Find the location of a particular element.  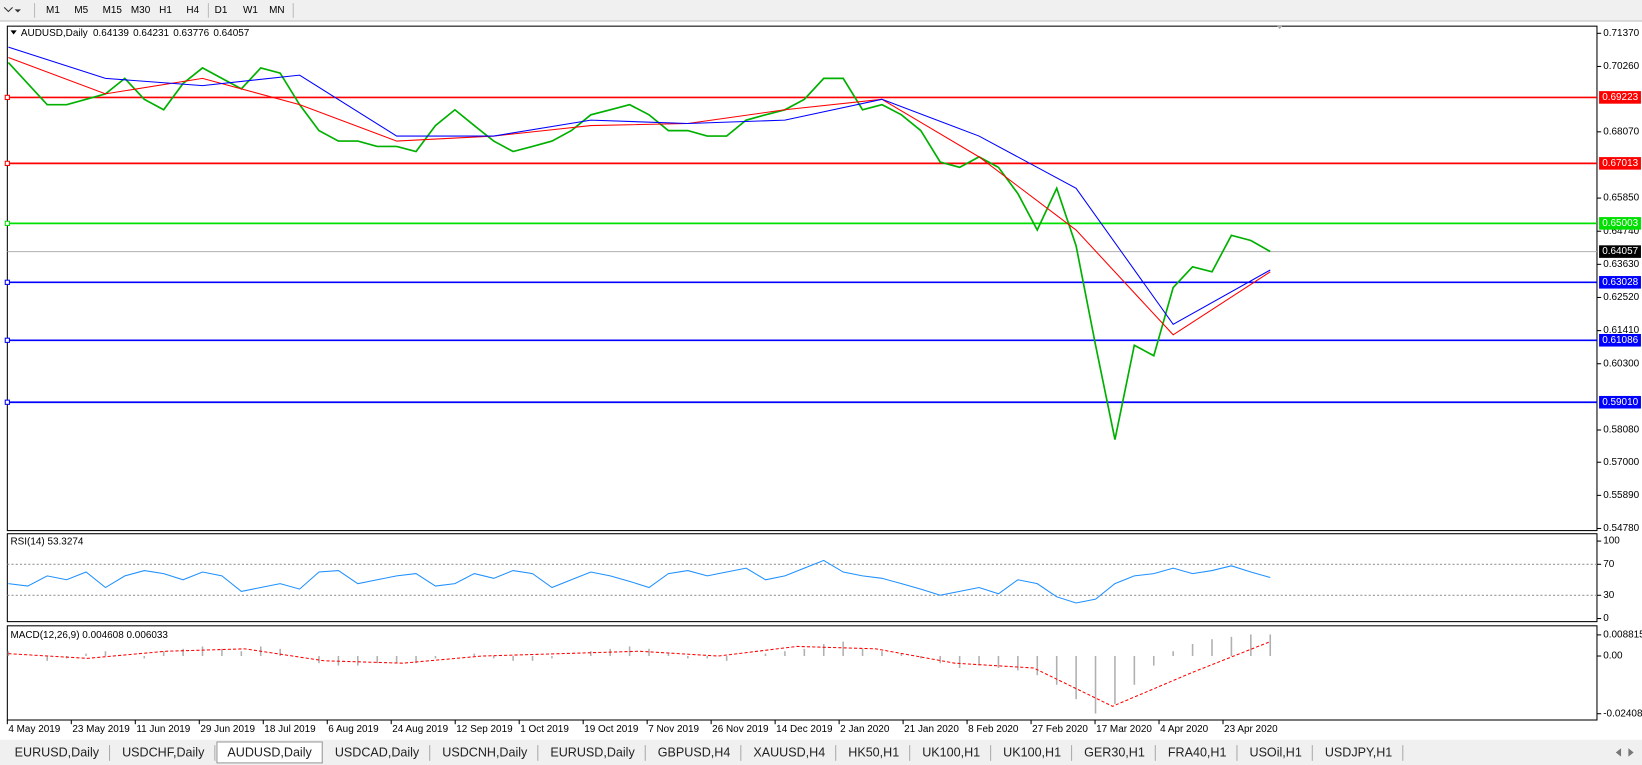

tab-label: USDCHF,Daily is located at coordinates (163, 752).